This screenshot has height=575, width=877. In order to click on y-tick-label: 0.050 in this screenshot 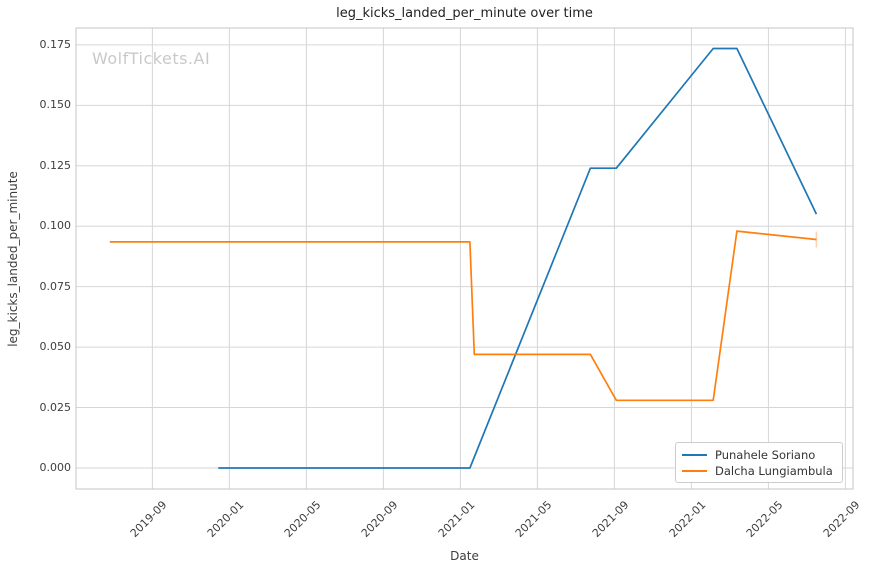, I will do `click(55, 347)`.